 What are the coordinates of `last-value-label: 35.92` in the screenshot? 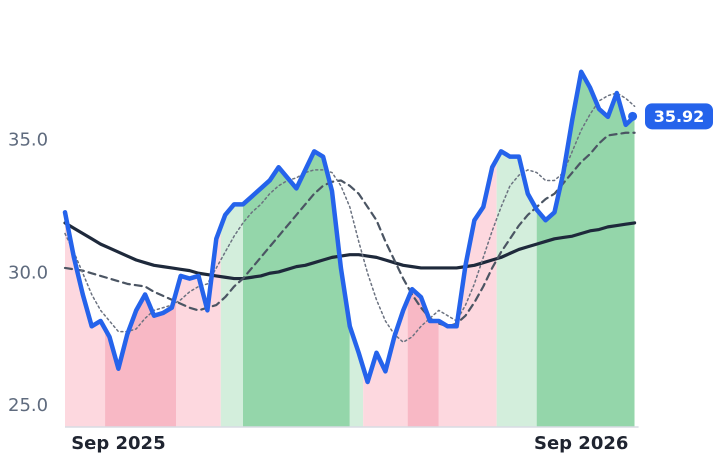 It's located at (679, 116).